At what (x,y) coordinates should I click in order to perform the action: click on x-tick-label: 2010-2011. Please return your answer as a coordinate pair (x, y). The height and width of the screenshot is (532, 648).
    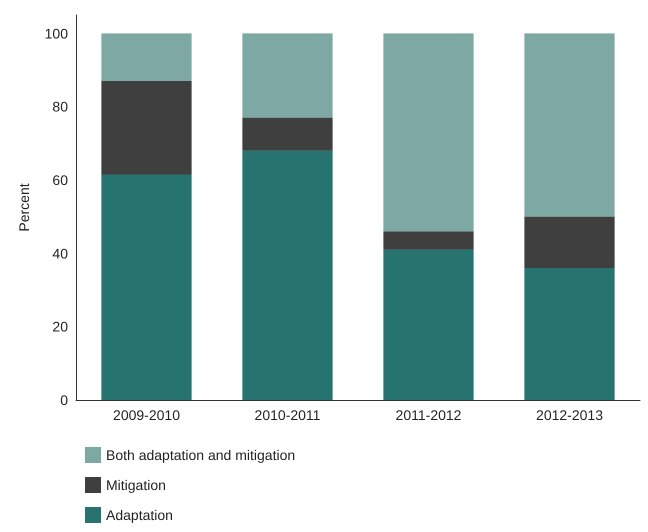
    Looking at the image, I should click on (287, 415).